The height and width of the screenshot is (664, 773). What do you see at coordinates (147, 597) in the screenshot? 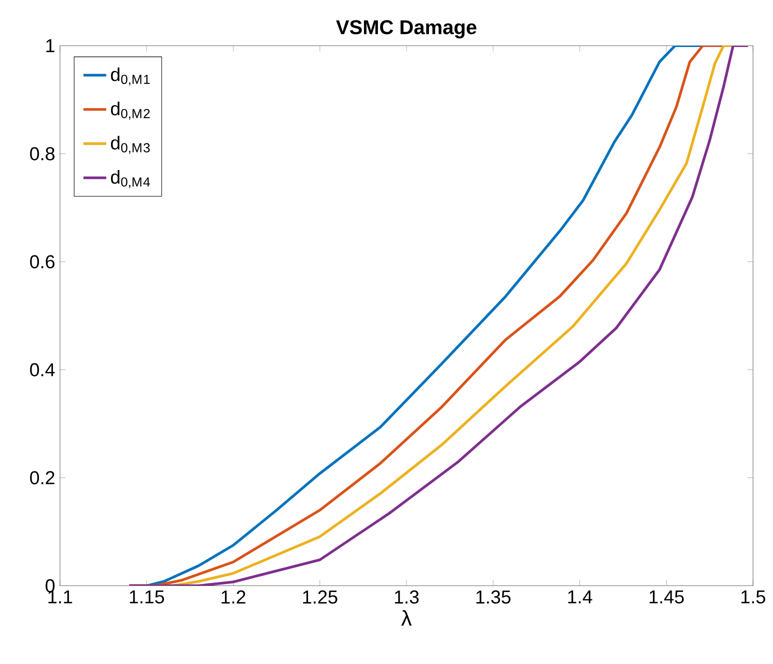
I see `x-tick-label: 1.15` at bounding box center [147, 597].